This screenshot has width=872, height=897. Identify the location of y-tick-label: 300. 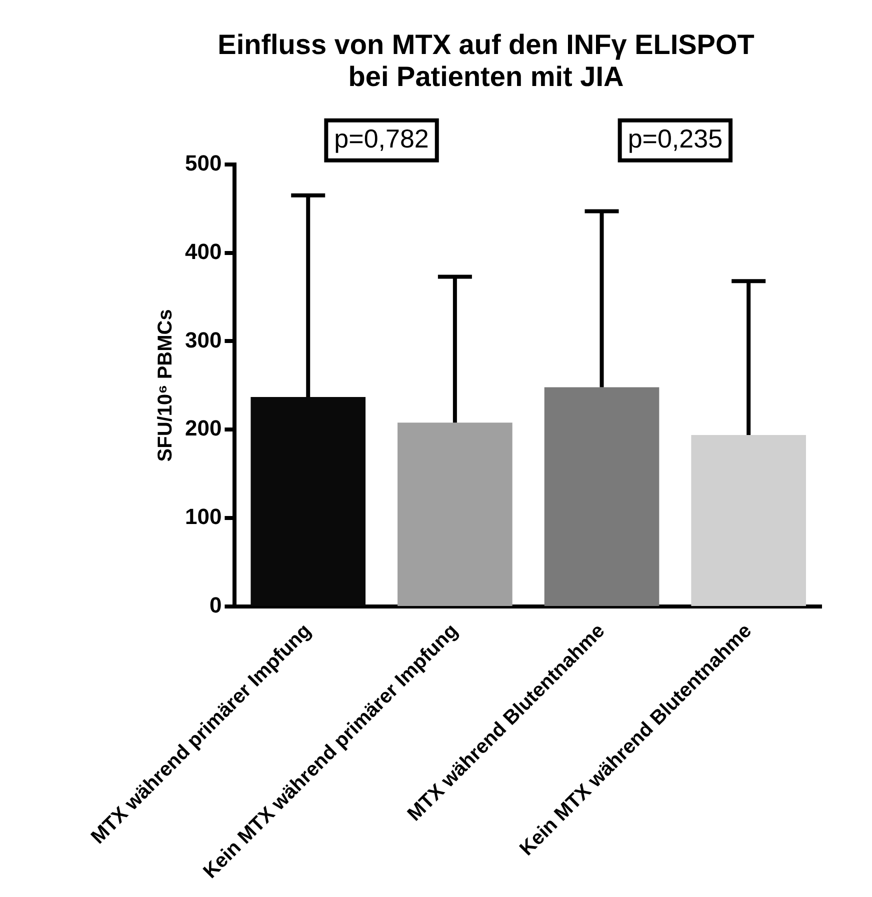
(203, 339).